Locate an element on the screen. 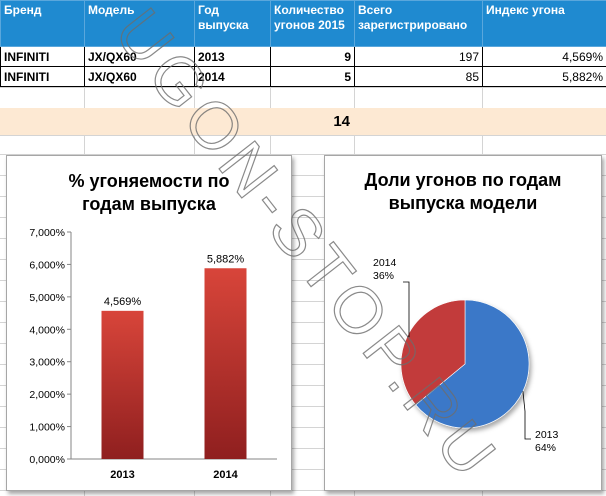 The width and height of the screenshot is (606, 496). pie-label-year: 2013 is located at coordinates (547, 435).